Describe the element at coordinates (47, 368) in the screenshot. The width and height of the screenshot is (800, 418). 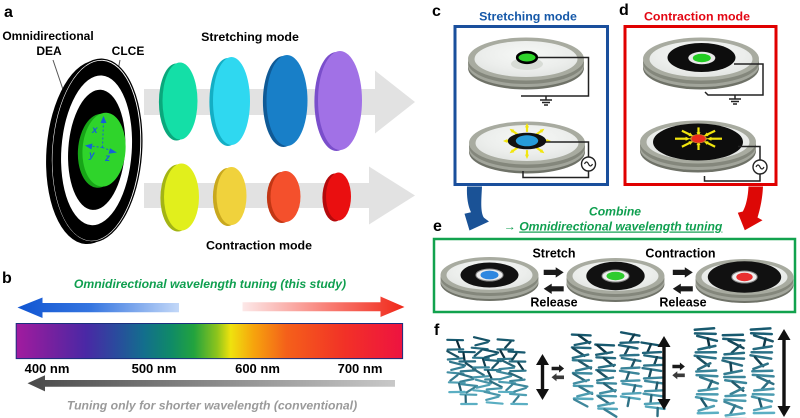
I see `svg-text: 400 nm` at that location.